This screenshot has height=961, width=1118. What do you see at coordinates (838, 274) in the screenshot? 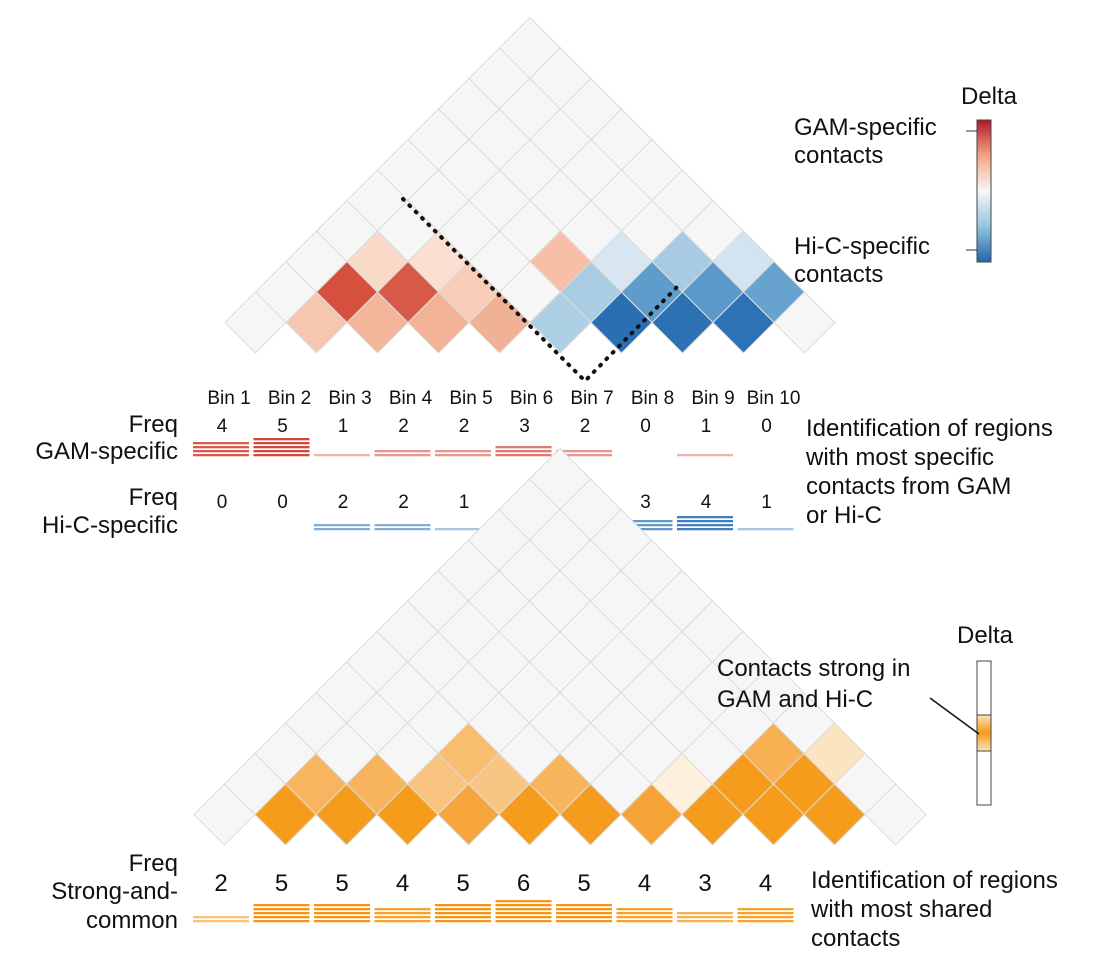
I see `legend-hic-line2: contacts` at bounding box center [838, 274].